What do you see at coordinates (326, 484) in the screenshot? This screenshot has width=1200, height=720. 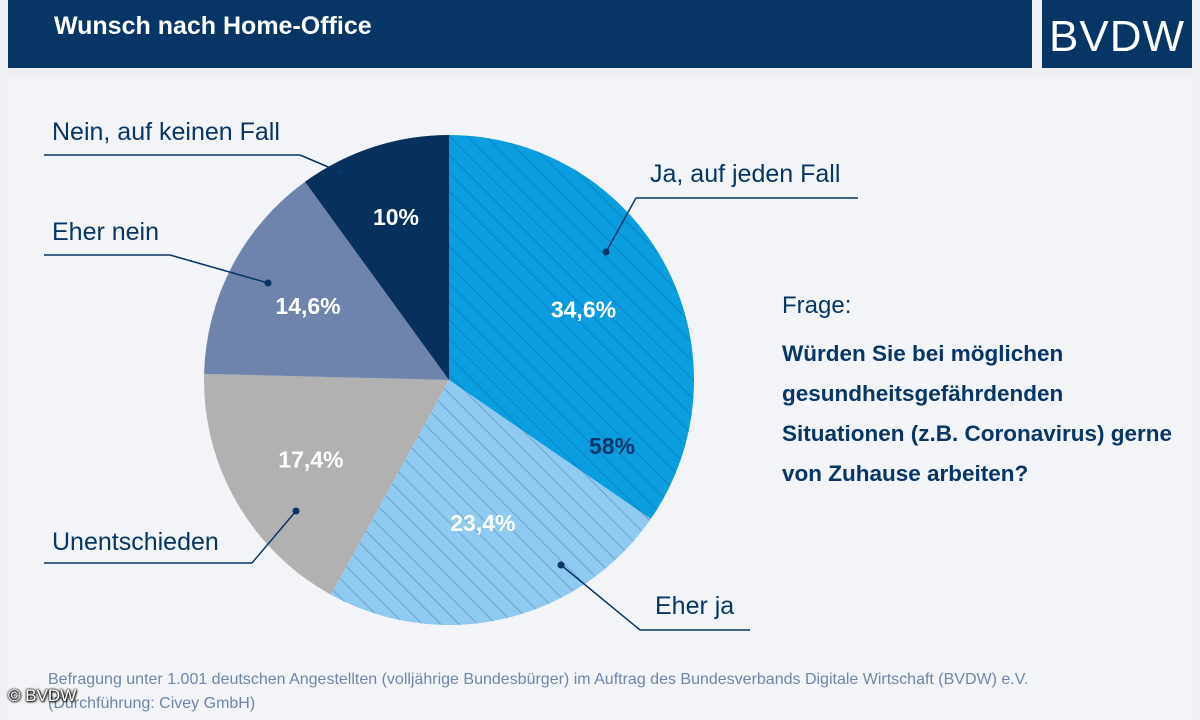 I see `pie-slice-unentschieden` at bounding box center [326, 484].